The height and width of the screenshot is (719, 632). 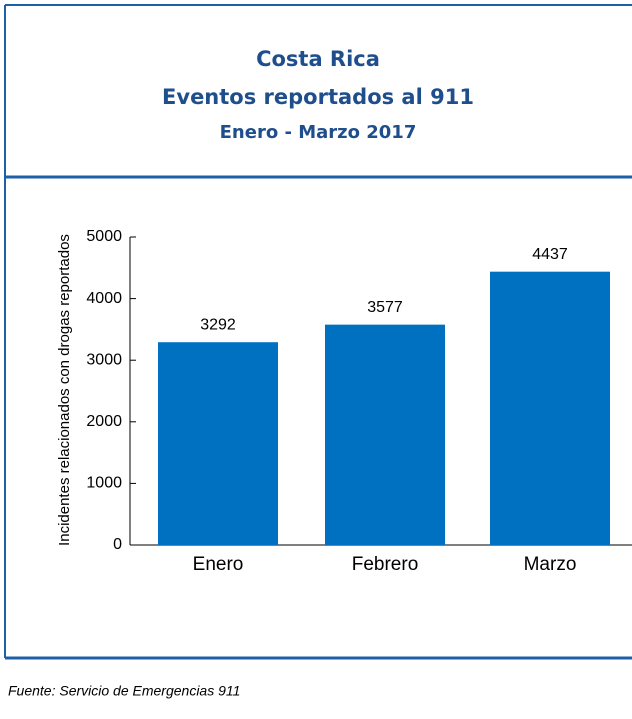 What do you see at coordinates (117, 544) in the screenshot?
I see `y-tick-label: 0` at bounding box center [117, 544].